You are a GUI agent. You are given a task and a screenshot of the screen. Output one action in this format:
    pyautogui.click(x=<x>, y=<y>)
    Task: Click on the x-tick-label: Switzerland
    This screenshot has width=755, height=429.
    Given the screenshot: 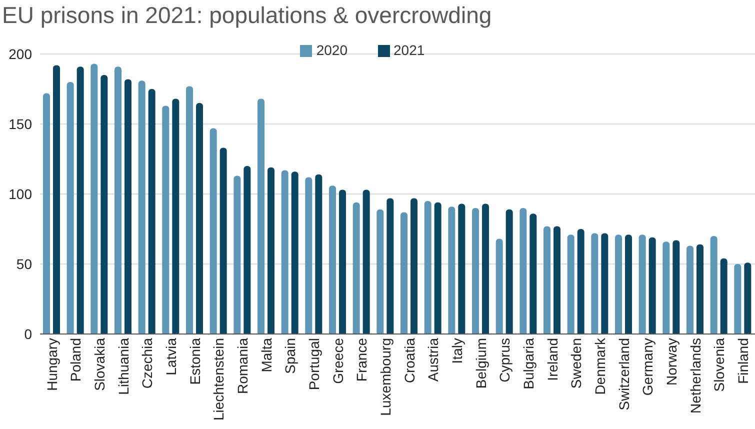 What is the action you would take?
    pyautogui.click(x=624, y=374)
    